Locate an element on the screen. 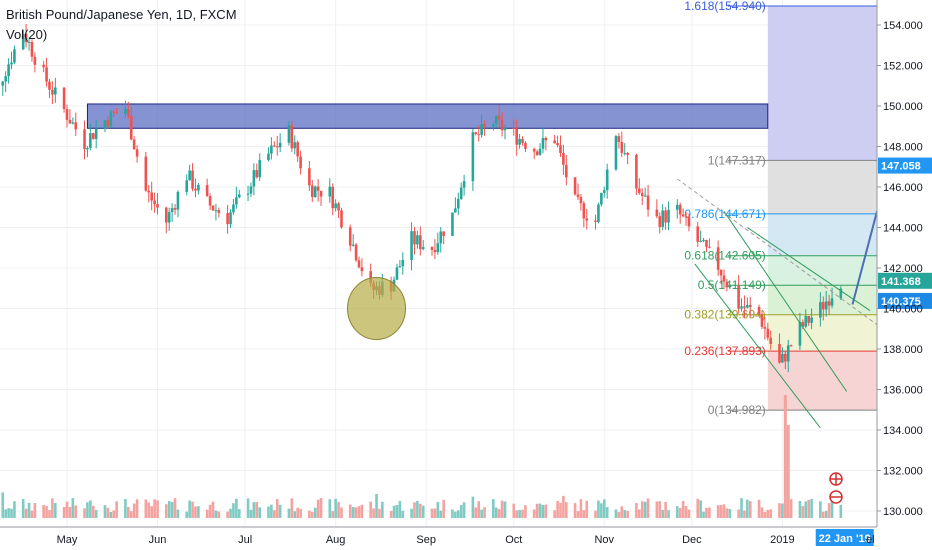  date-badge-label: 22 Jan '19 is located at coordinates (845, 539).